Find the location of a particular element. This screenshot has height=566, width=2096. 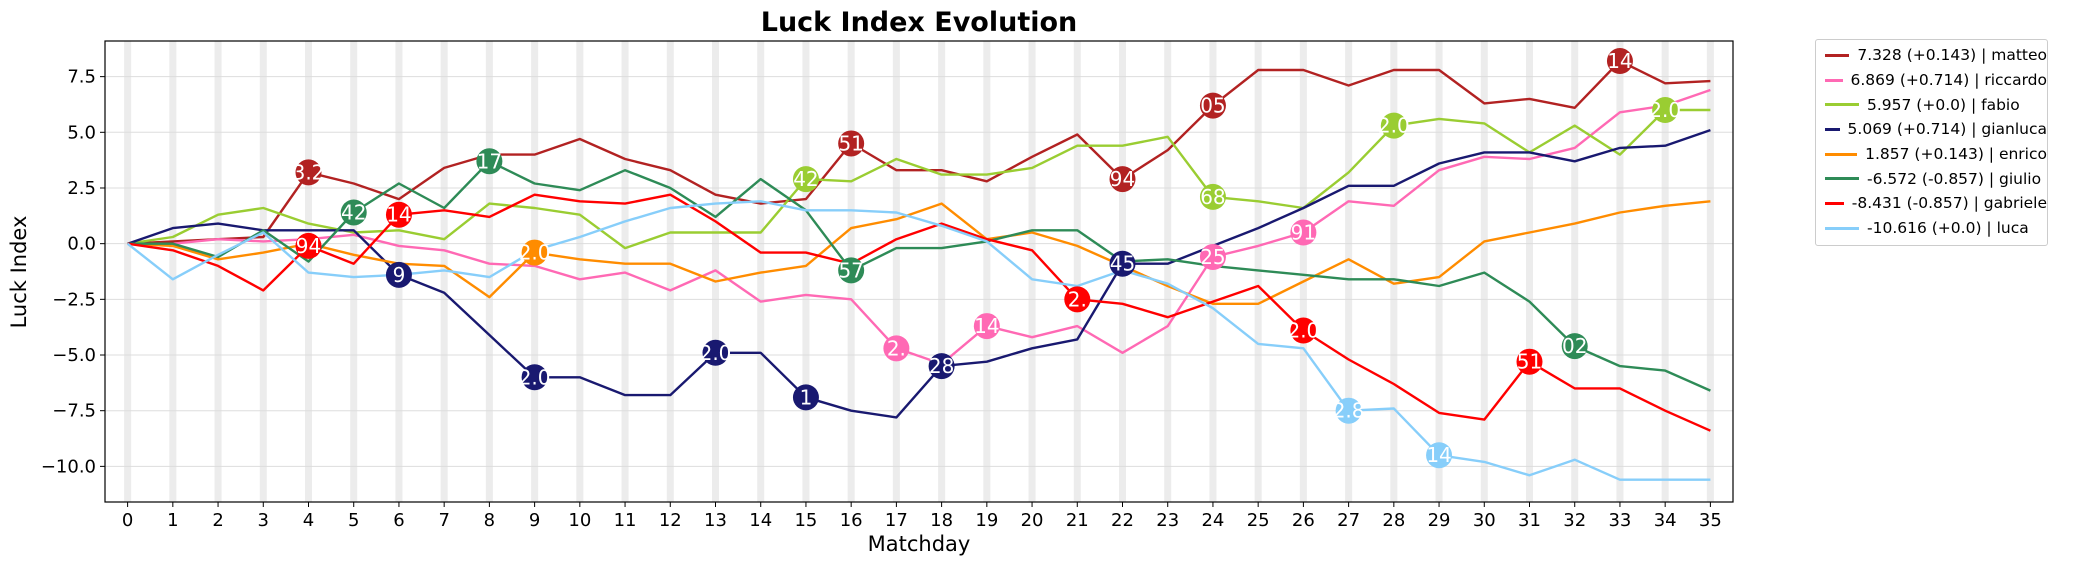

marker-label: 51 is located at coordinates (850, 143).